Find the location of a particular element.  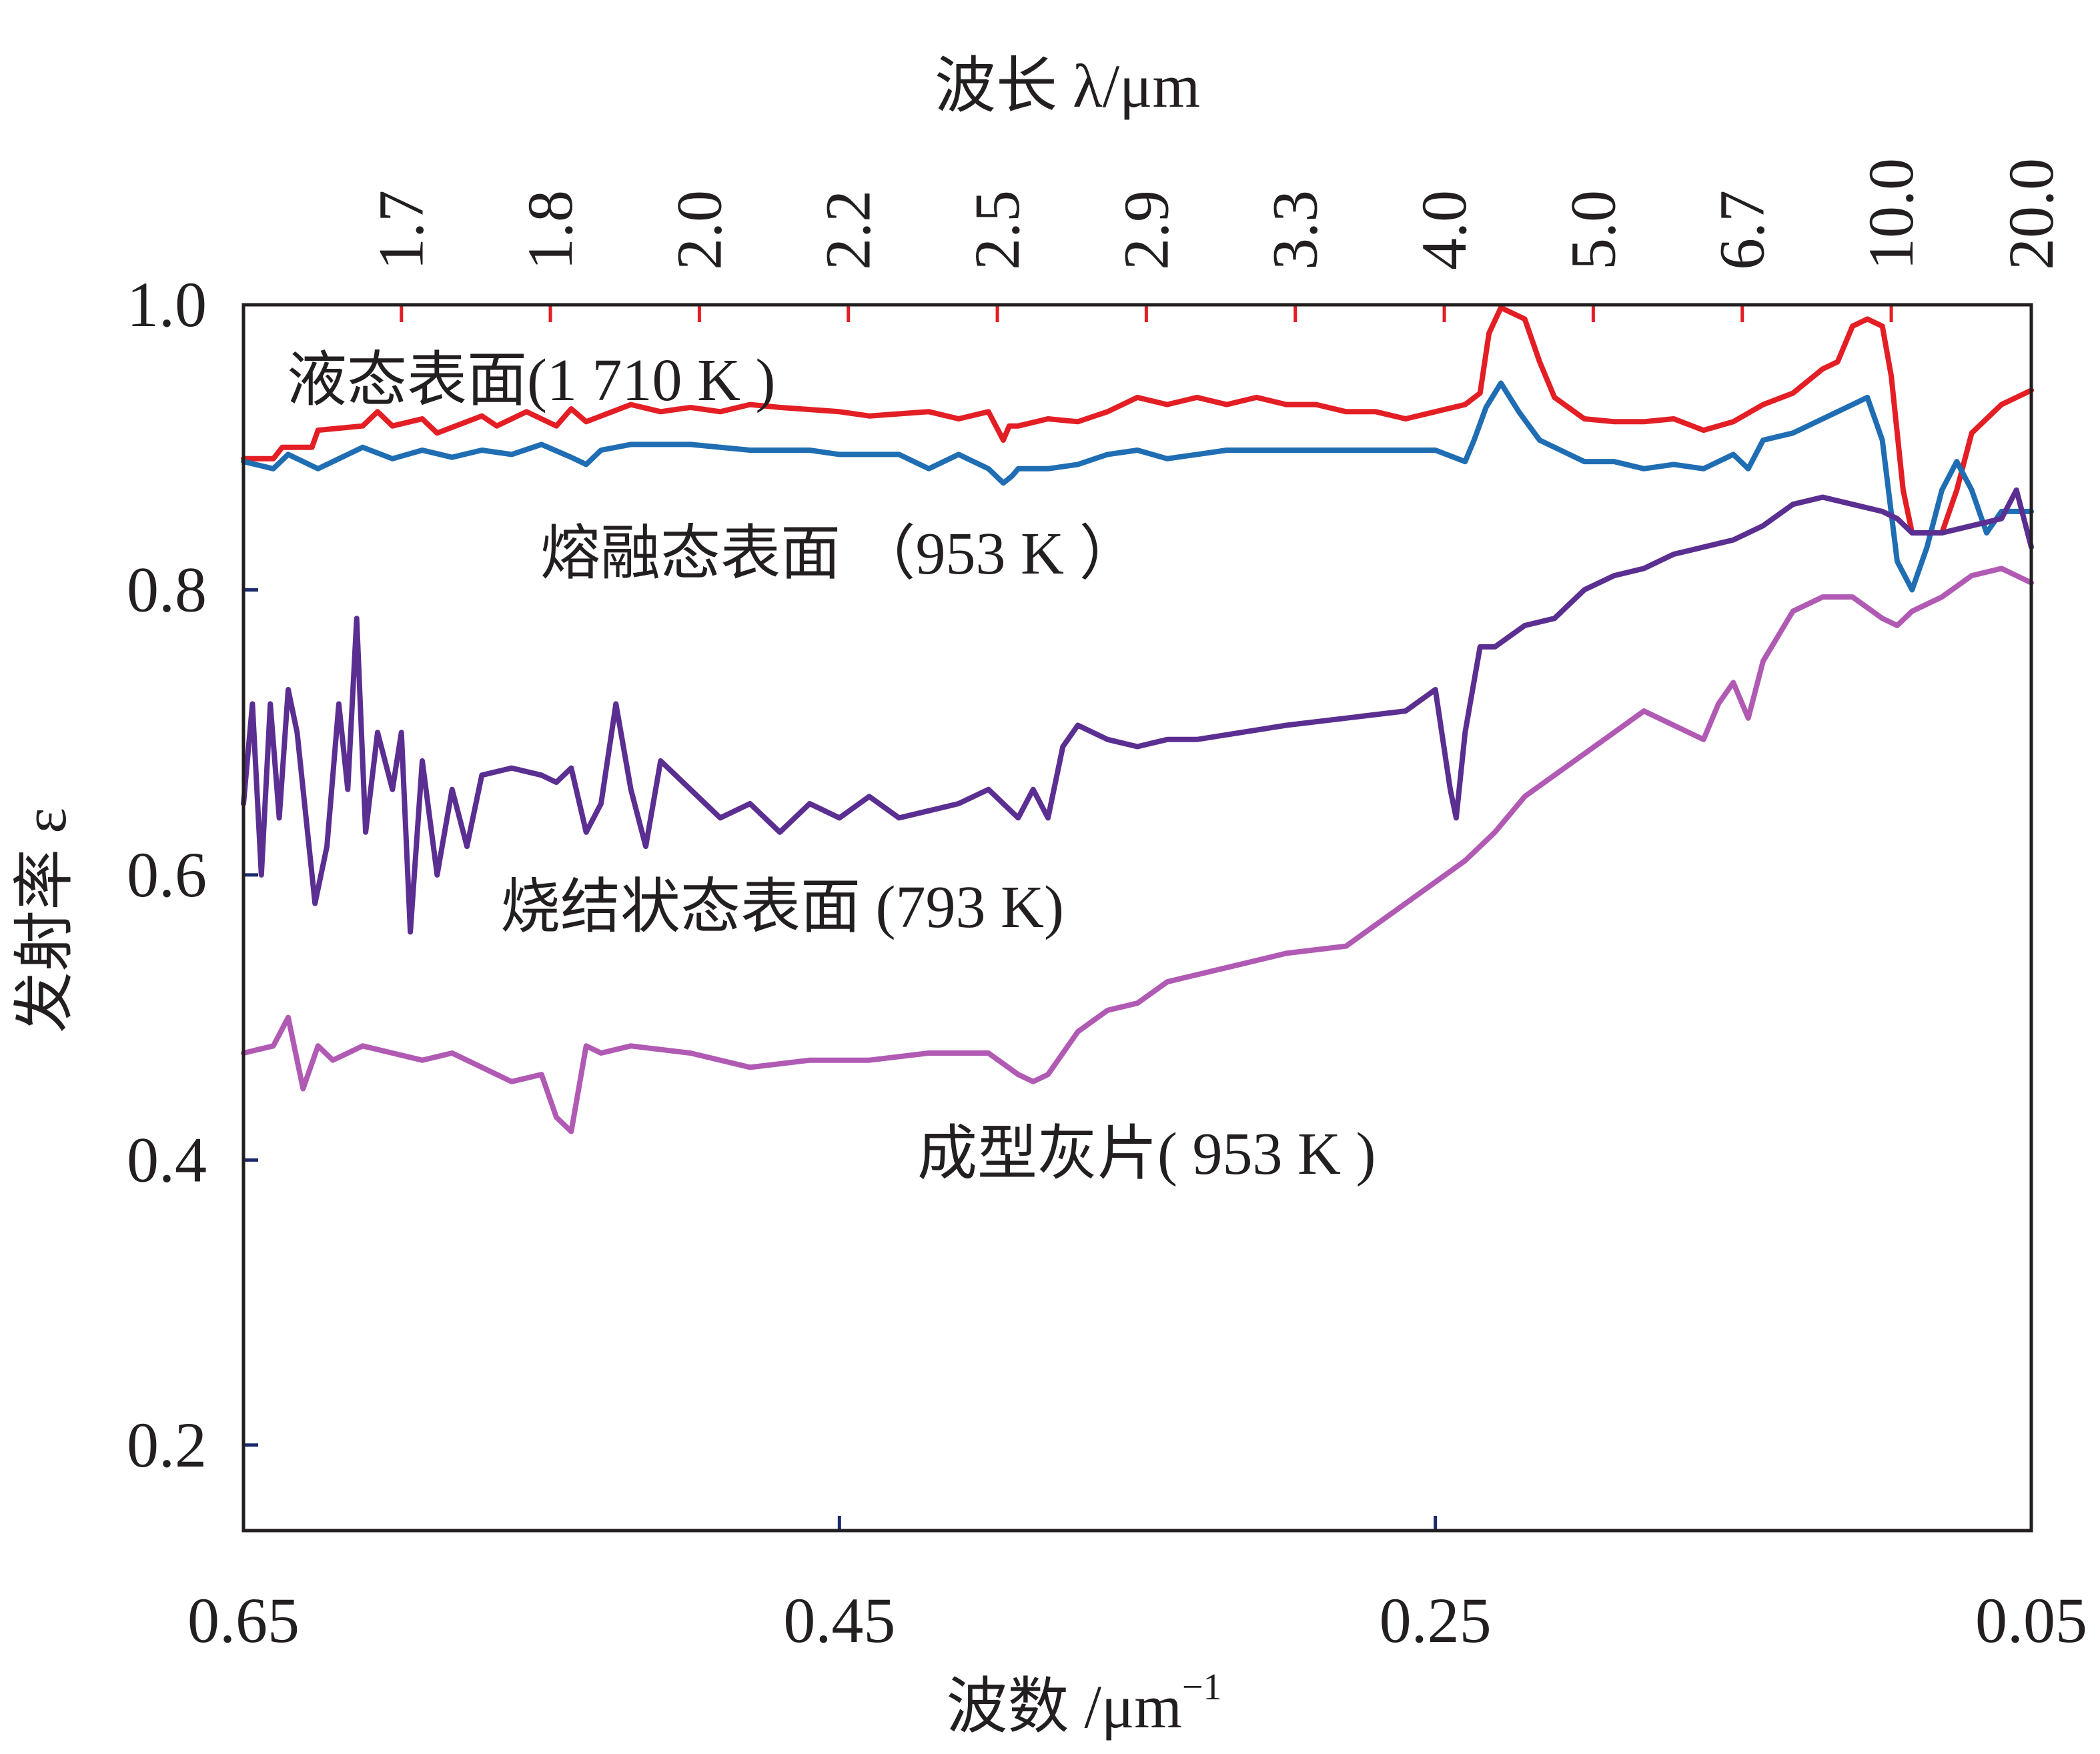

top-tick-label-10: 10.0 is located at coordinates (1891, 214).